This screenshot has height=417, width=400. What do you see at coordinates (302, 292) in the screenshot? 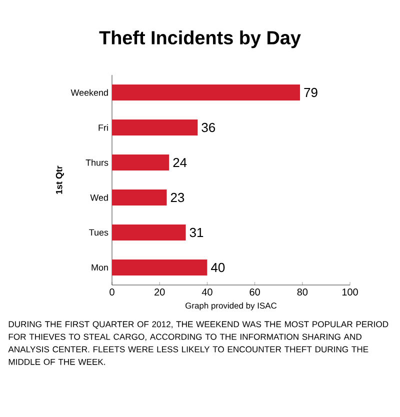
I see `x-tick-label: 80` at bounding box center [302, 292].